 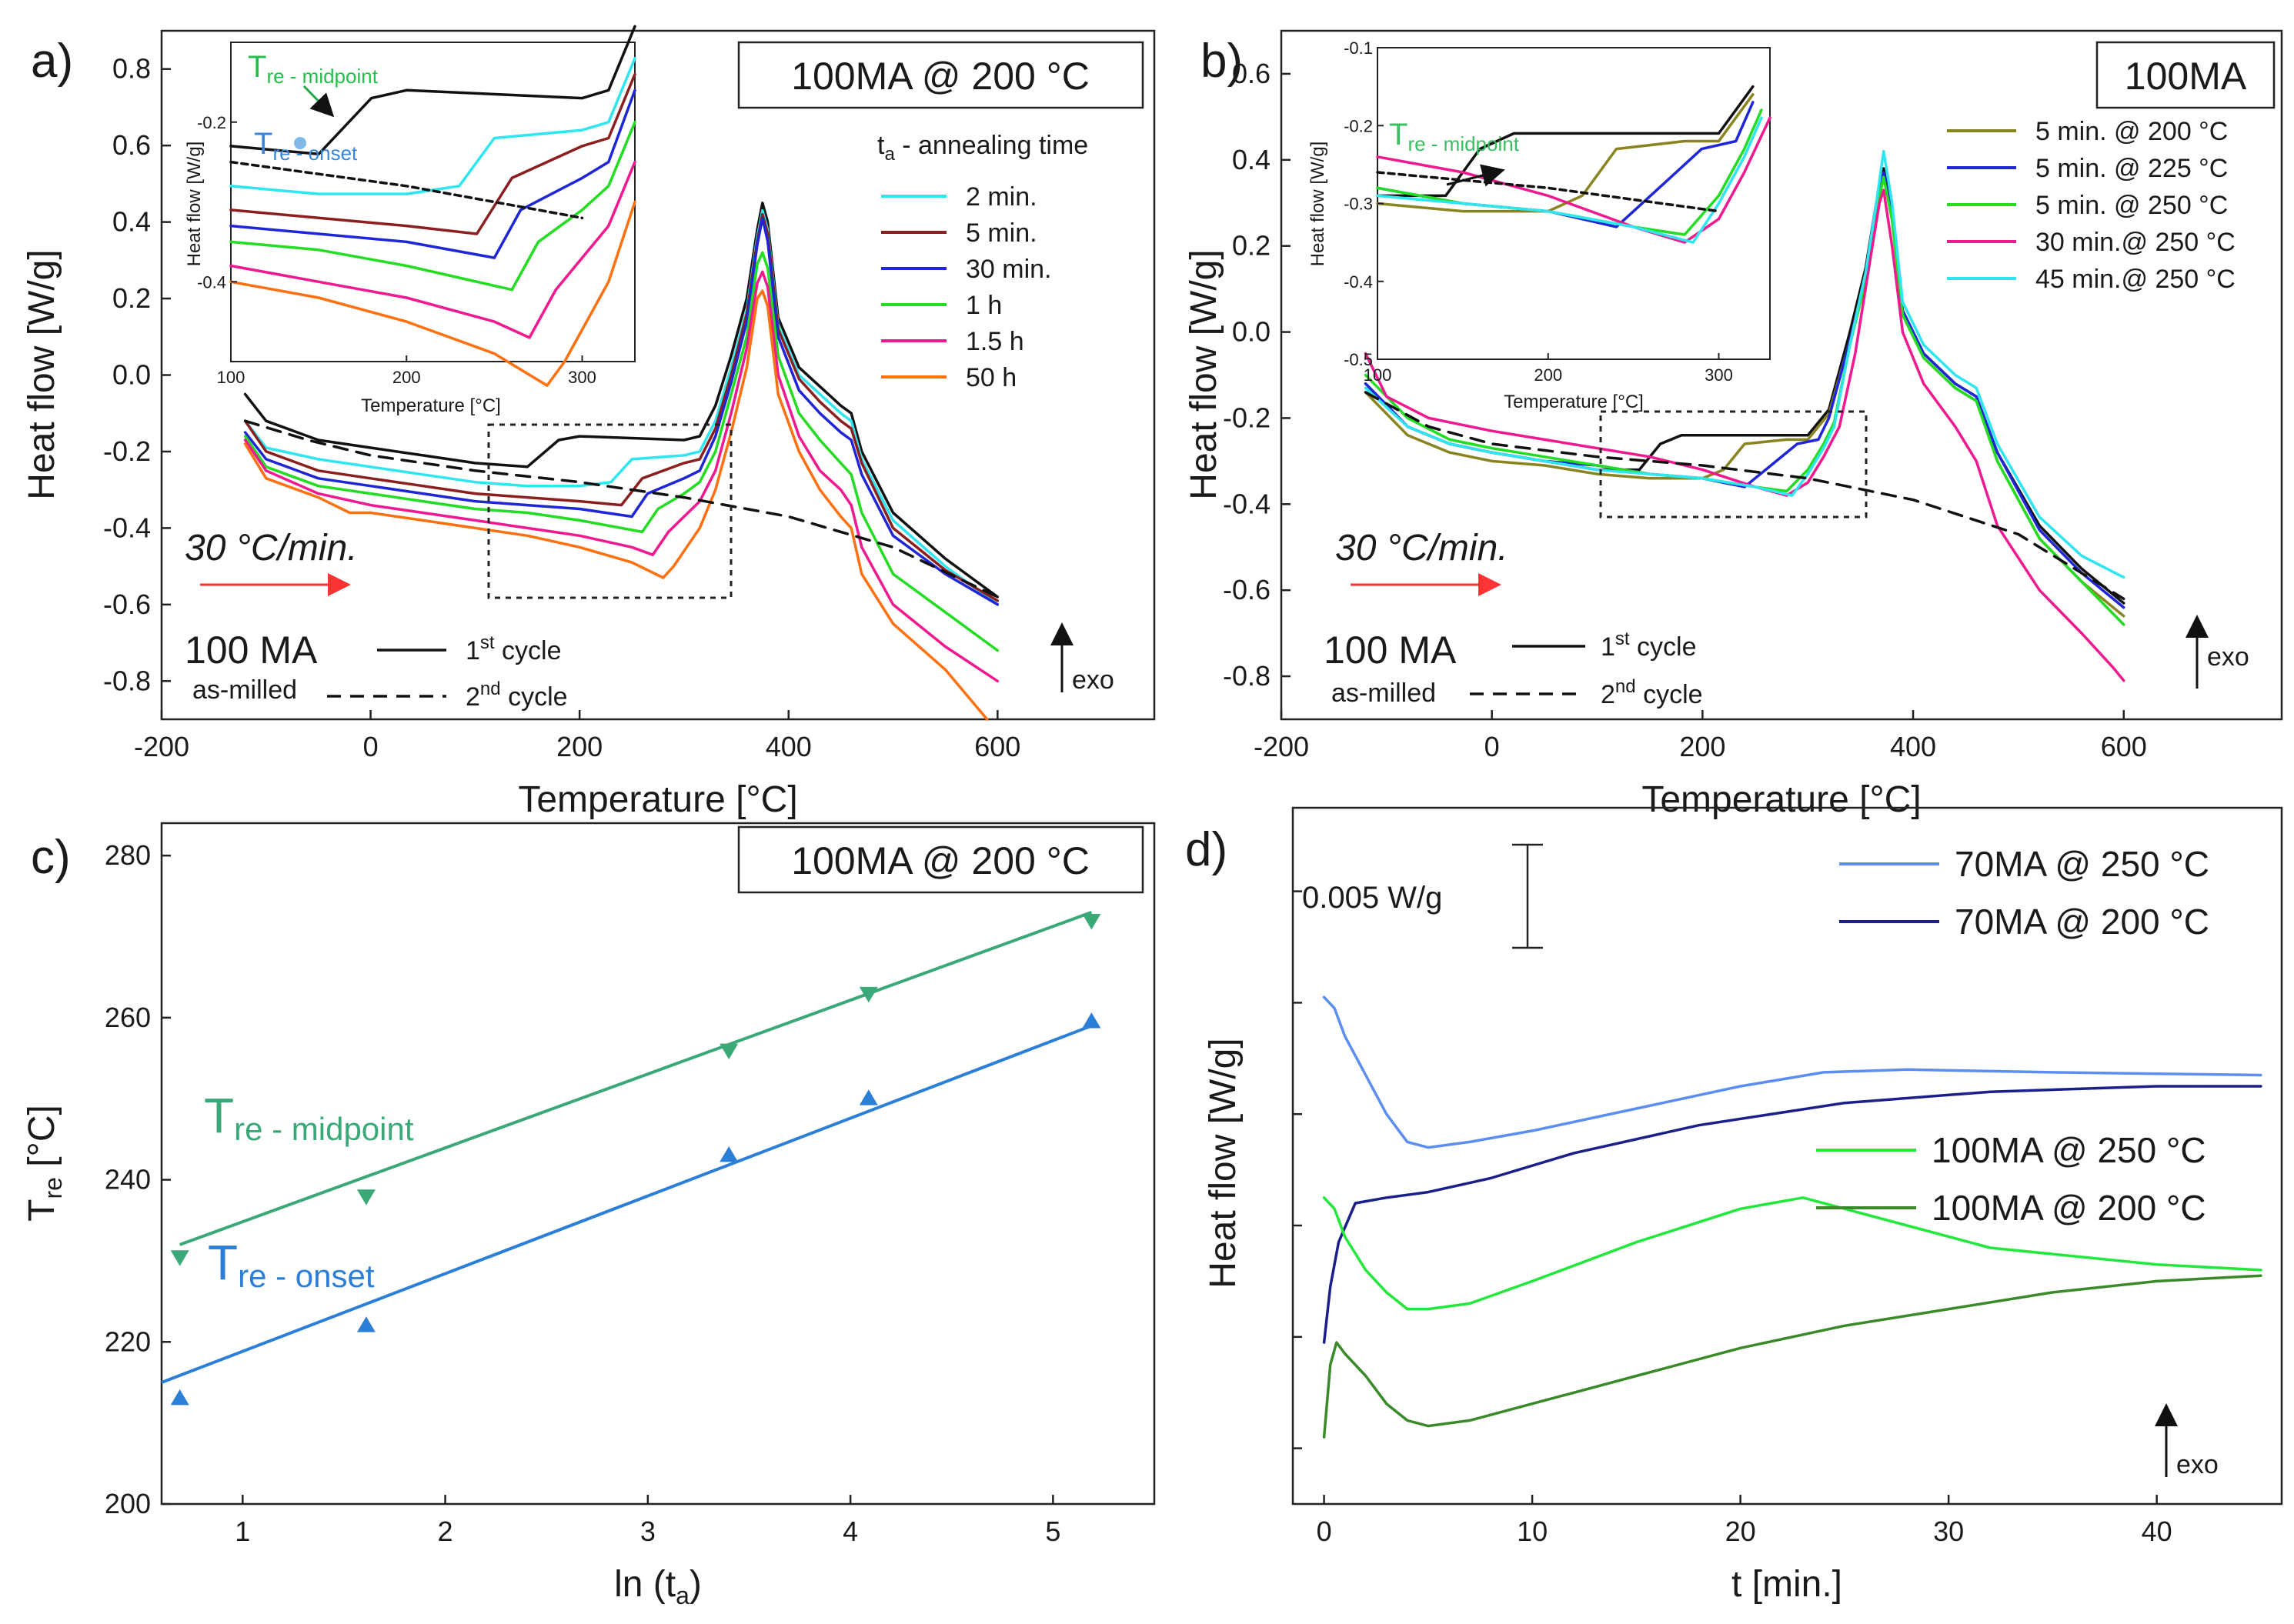 What do you see at coordinates (128, 855) in the screenshot?
I see `panel-c-ytick-label: 280` at bounding box center [128, 855].